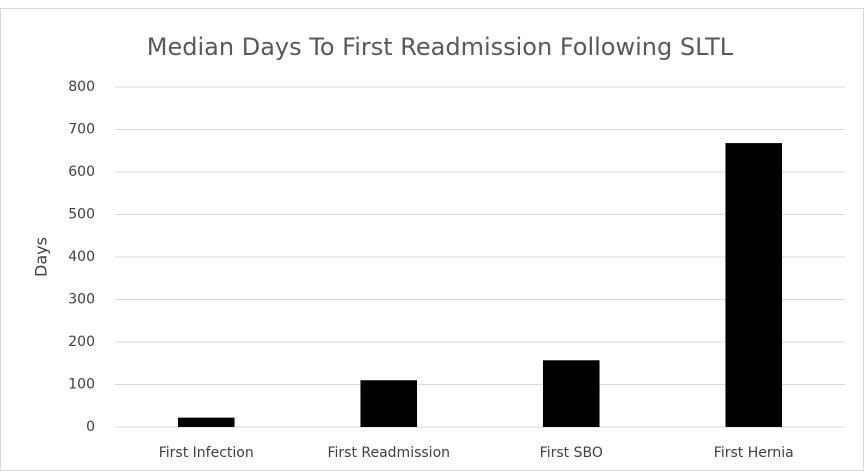  What do you see at coordinates (81, 257) in the screenshot?
I see `y-tick-label: 400` at bounding box center [81, 257].